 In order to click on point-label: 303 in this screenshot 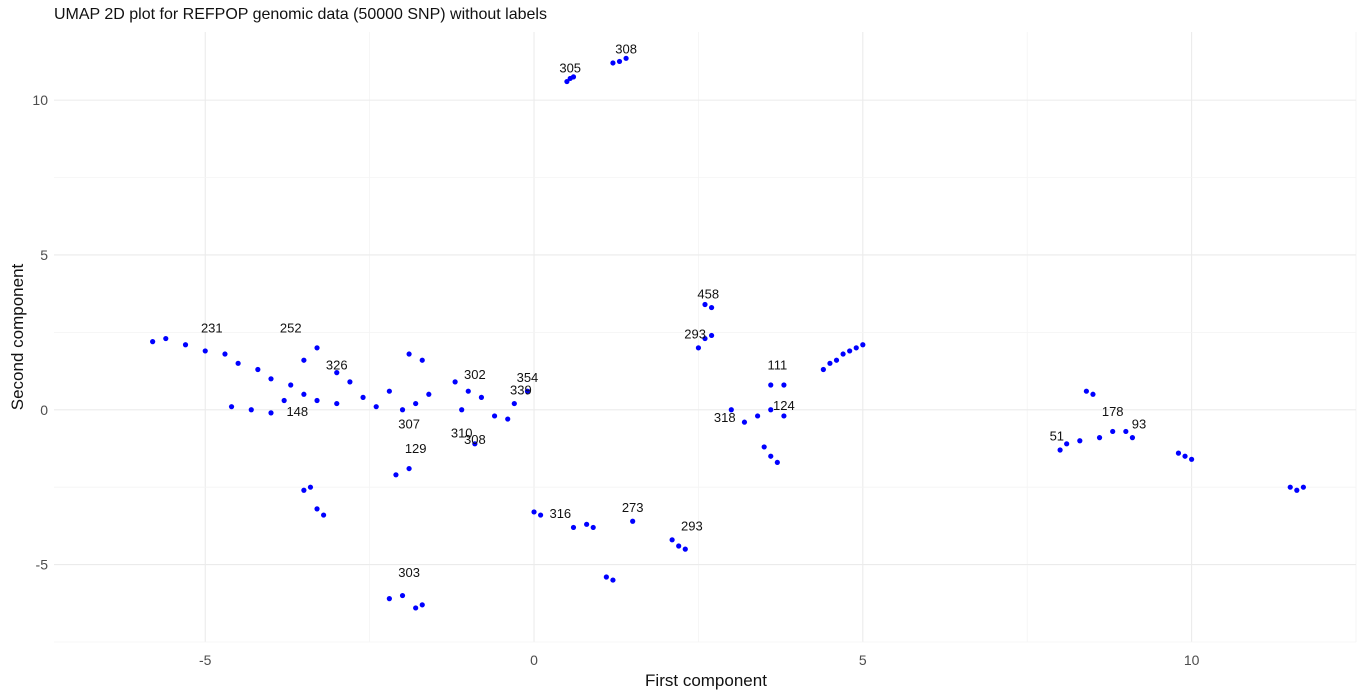, I will do `click(409, 572)`.